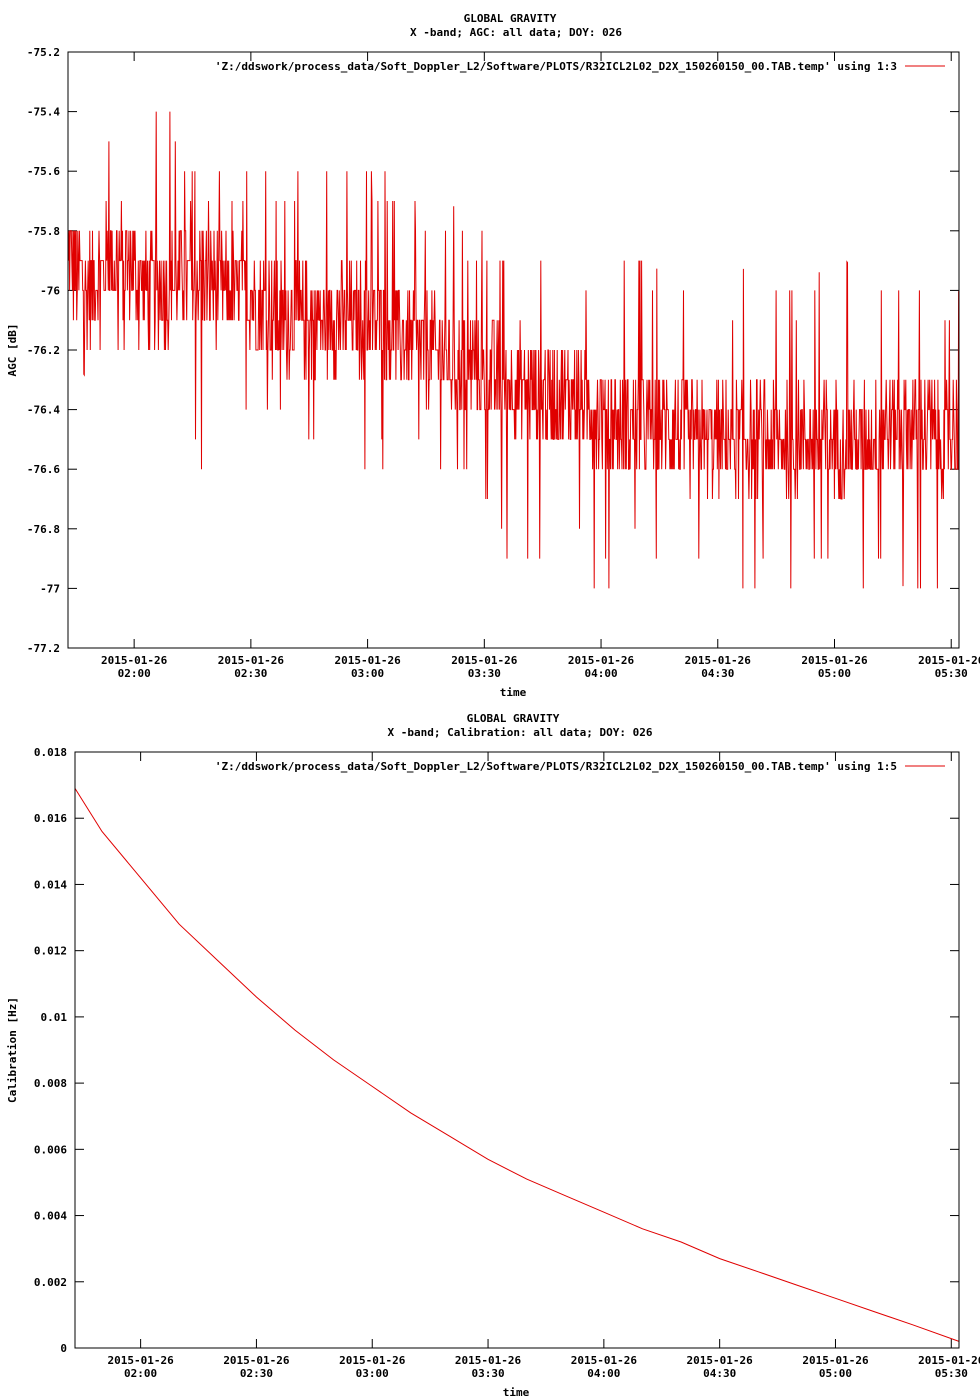  What do you see at coordinates (43, 171) in the screenshot?
I see `y-tick-label: -75.6` at bounding box center [43, 171].